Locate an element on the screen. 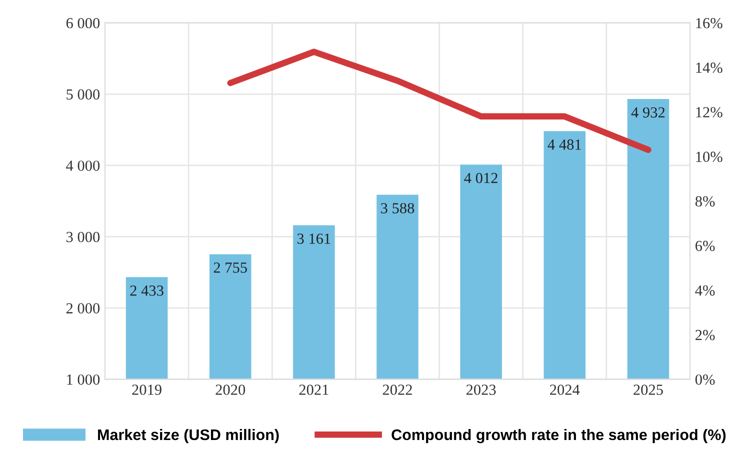  y-tick-label: 1 000 is located at coordinates (83, 379).